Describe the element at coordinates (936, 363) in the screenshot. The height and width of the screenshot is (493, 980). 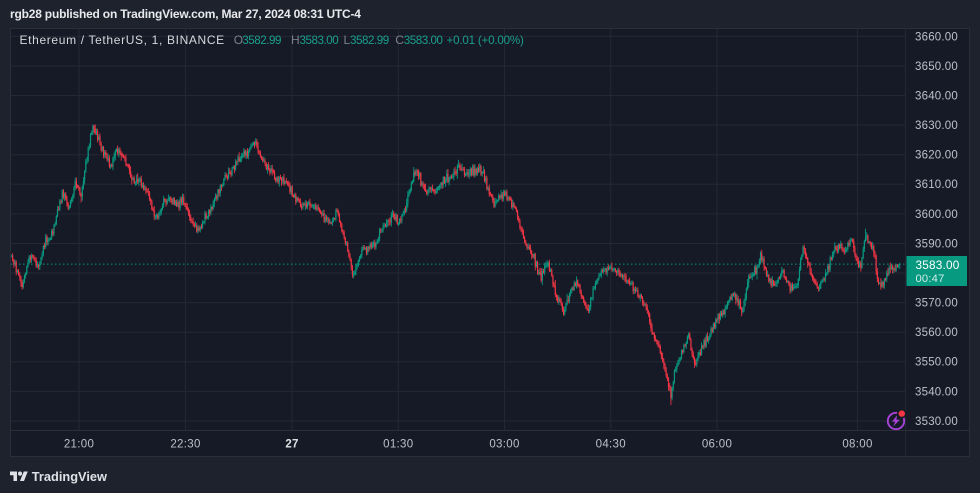
I see `svg-text: 3550.00` at that location.